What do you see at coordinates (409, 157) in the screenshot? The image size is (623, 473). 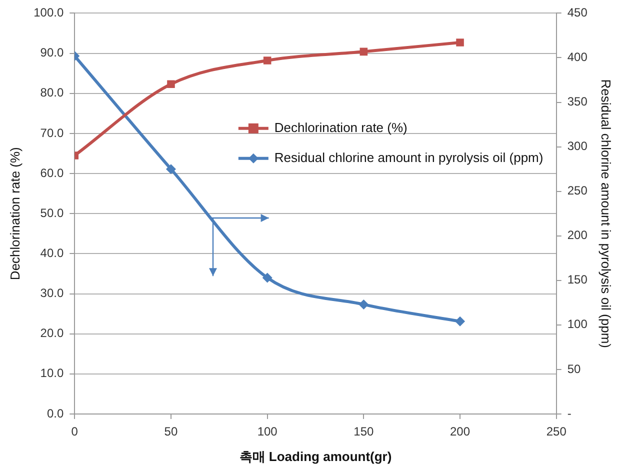 I see `legend-label: Residual chlorine amount in pyrolysis oil (ppm)` at bounding box center [409, 157].